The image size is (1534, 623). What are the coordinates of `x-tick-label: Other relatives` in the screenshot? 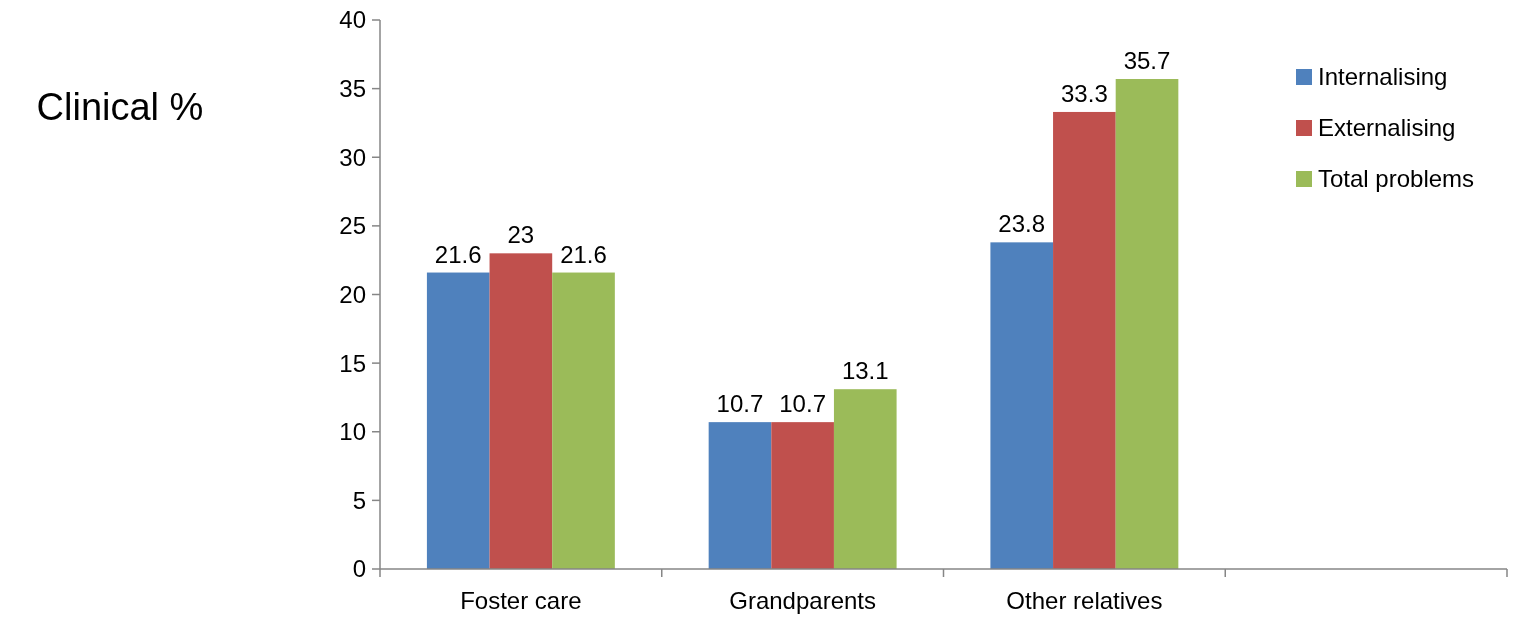 It's located at (1084, 600).